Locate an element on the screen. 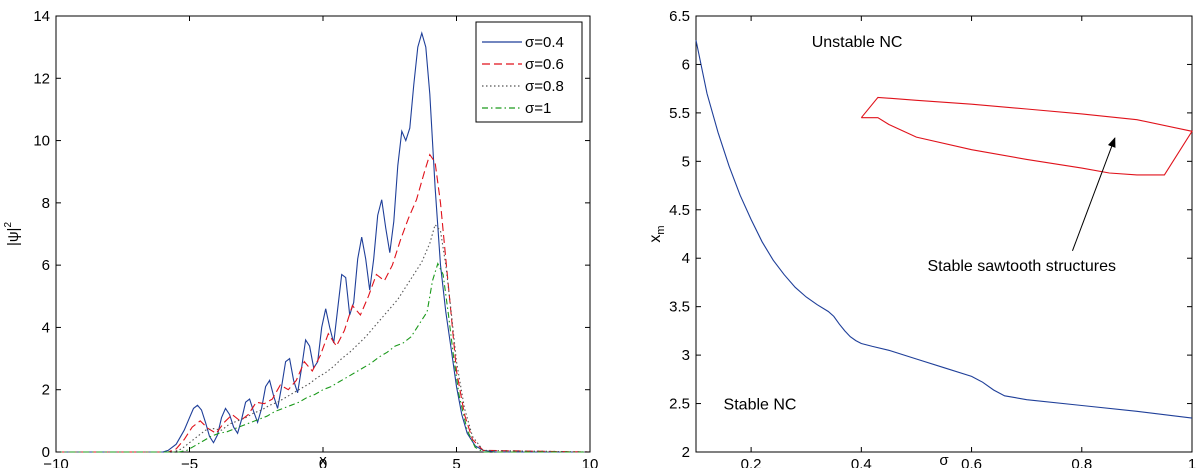 The image size is (1200, 468). right-y-axis-label-subscript: m is located at coordinates (661, 229).